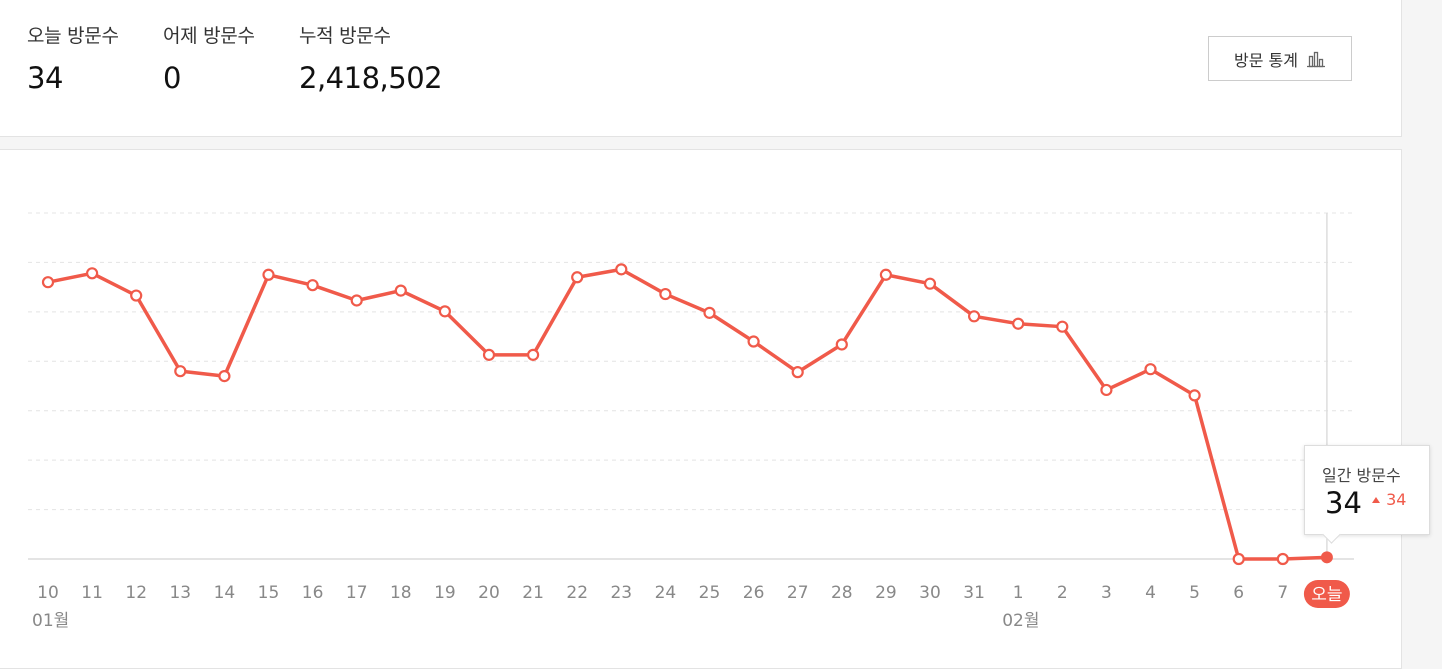  Describe the element at coordinates (710, 593) in the screenshot. I see `x-tick-label: 25` at that location.